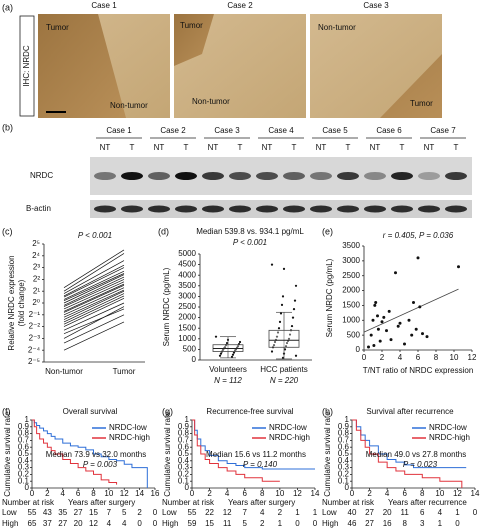 This screenshot has height=530, width=480. Describe the element at coordinates (124, 523) in the screenshot. I see `risk-count: 4` at that location.